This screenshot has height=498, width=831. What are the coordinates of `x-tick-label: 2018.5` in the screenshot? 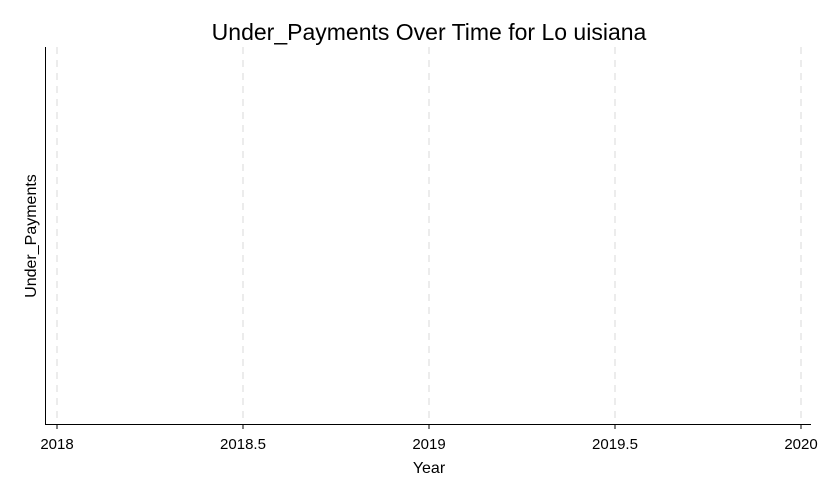 It's located at (243, 444).